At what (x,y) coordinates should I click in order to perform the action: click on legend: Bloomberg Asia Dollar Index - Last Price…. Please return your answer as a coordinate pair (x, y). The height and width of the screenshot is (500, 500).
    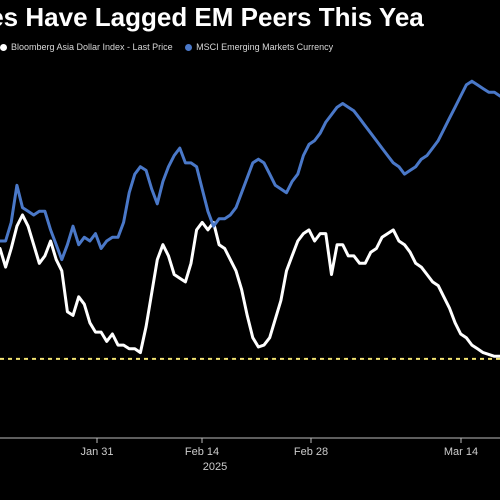
    Looking at the image, I should click on (250, 50).